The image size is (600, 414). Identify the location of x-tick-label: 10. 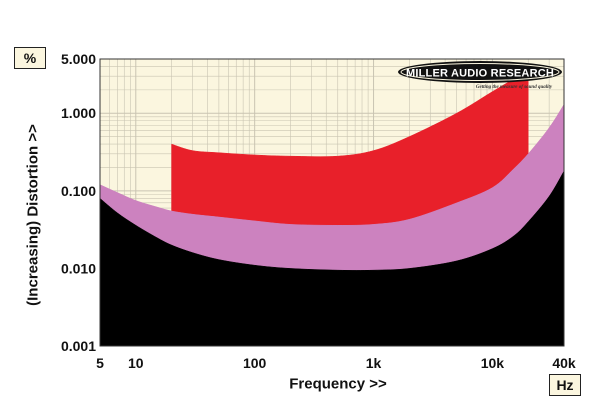
(136, 363).